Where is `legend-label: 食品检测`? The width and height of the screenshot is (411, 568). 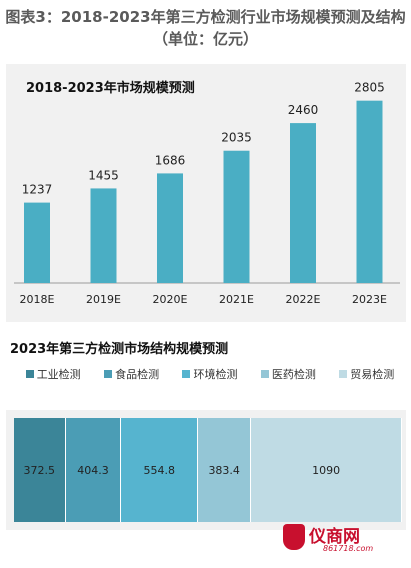
legend-label: 食品检测 is located at coordinates (137, 374).